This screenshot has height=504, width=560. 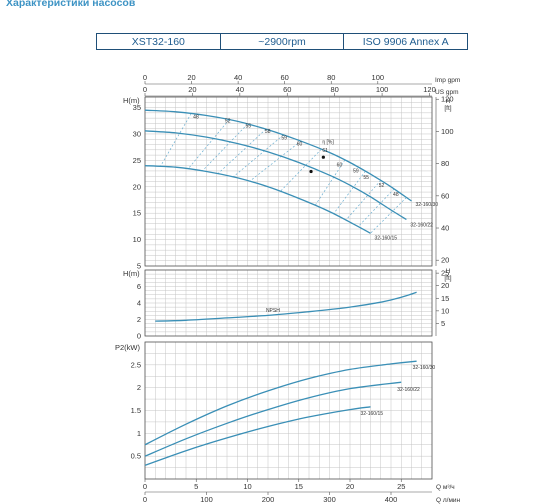 I want to click on us-gpm-tick-label: 60, so click(x=287, y=89).